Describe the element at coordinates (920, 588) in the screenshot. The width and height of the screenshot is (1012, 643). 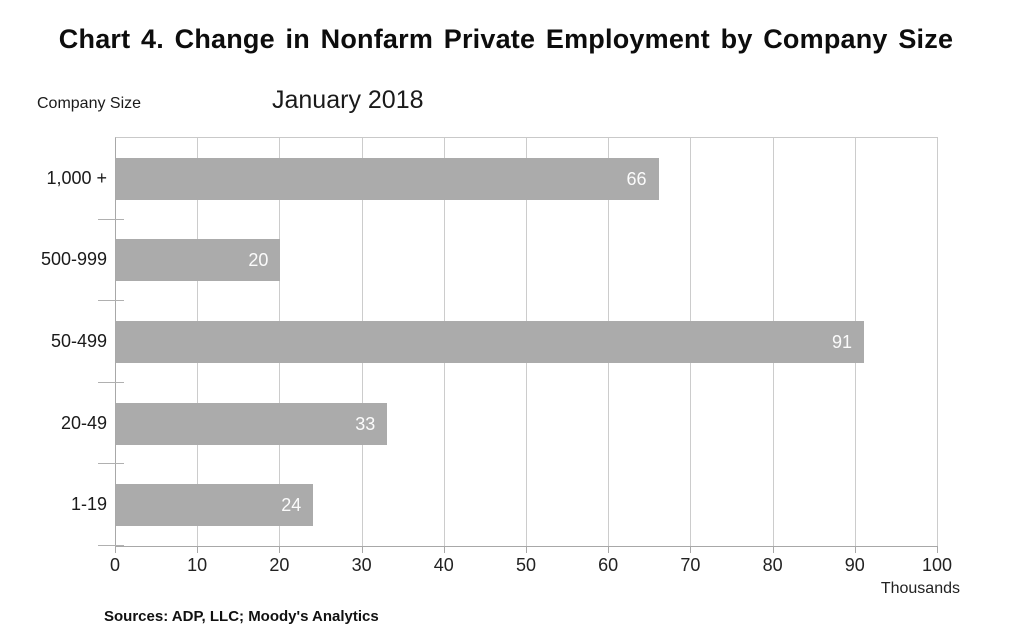
I see `x-axis-unit-label: Thousands` at that location.